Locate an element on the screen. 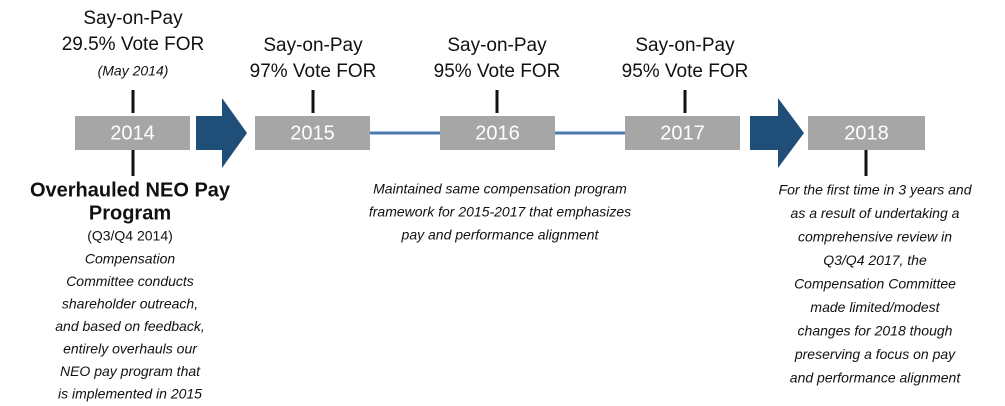  milestone-note: shareholder outreach, is located at coordinates (130, 304).